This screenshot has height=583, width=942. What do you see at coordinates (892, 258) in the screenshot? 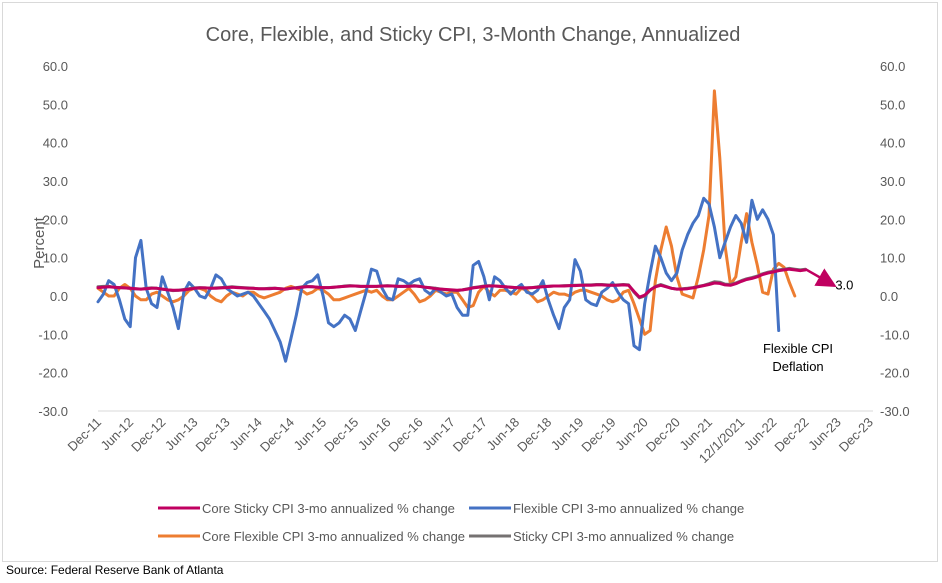
I see `y-tick-right: 10.0` at bounding box center [892, 258].